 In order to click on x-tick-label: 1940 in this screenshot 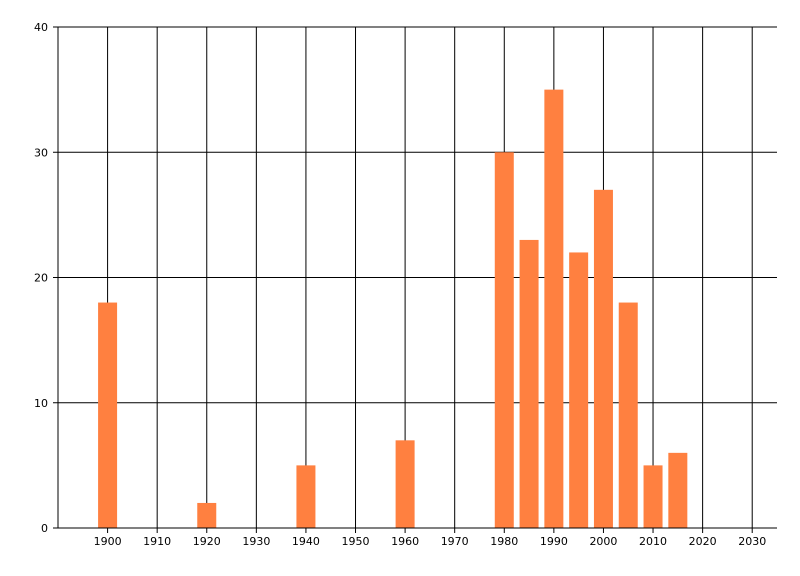, I will do `click(306, 541)`.